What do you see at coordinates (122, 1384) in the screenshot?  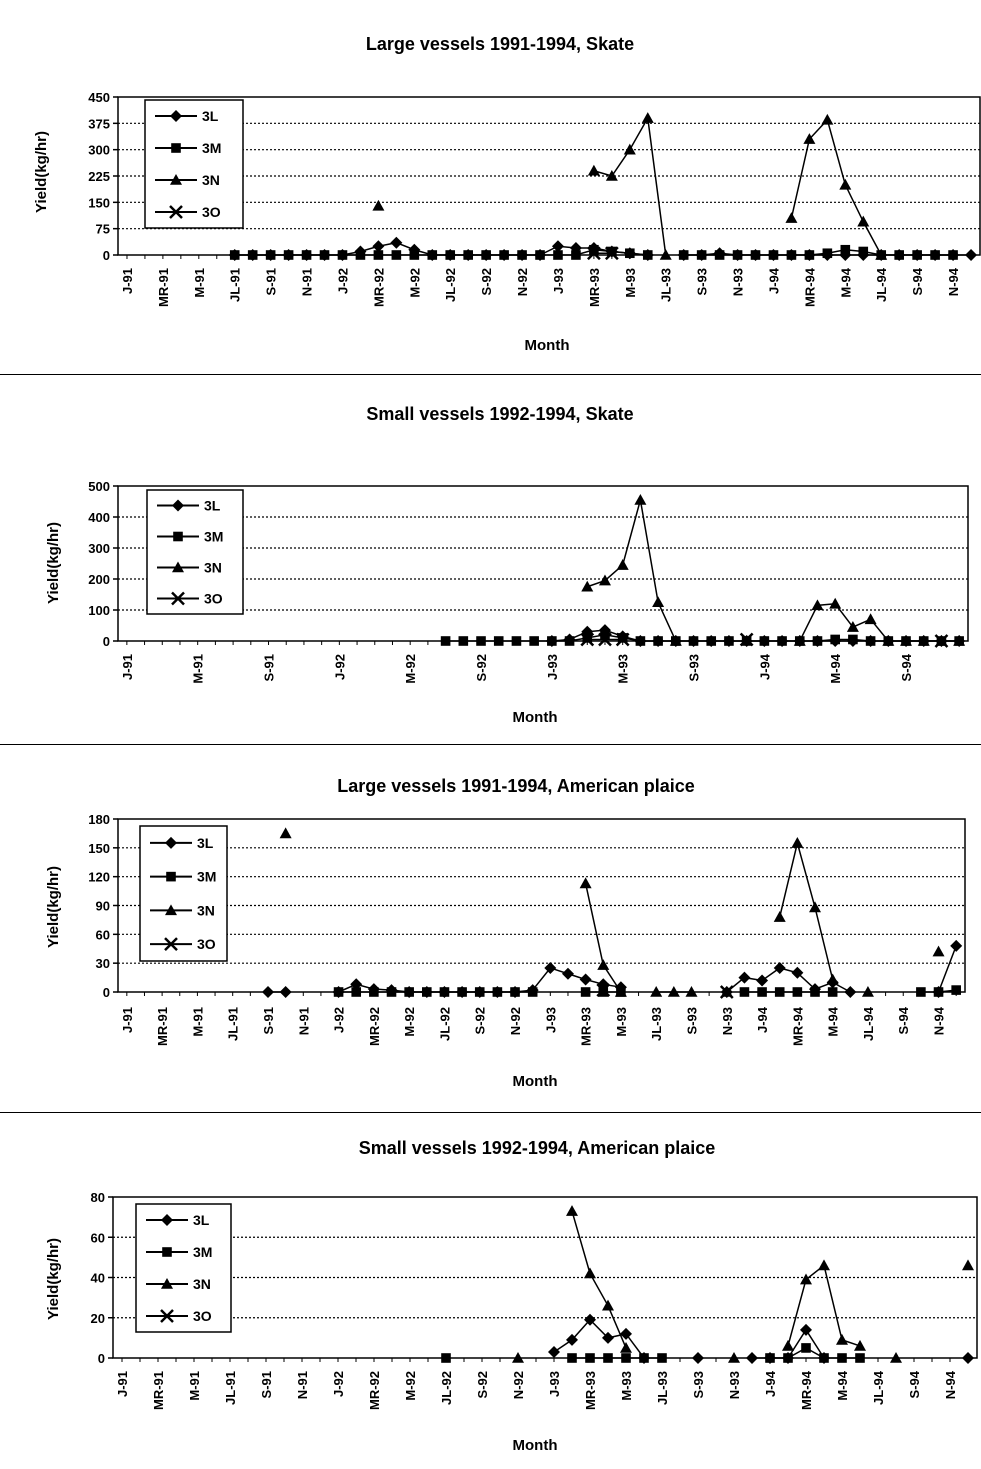 I see `x-tick-label: J-91` at bounding box center [122, 1384].